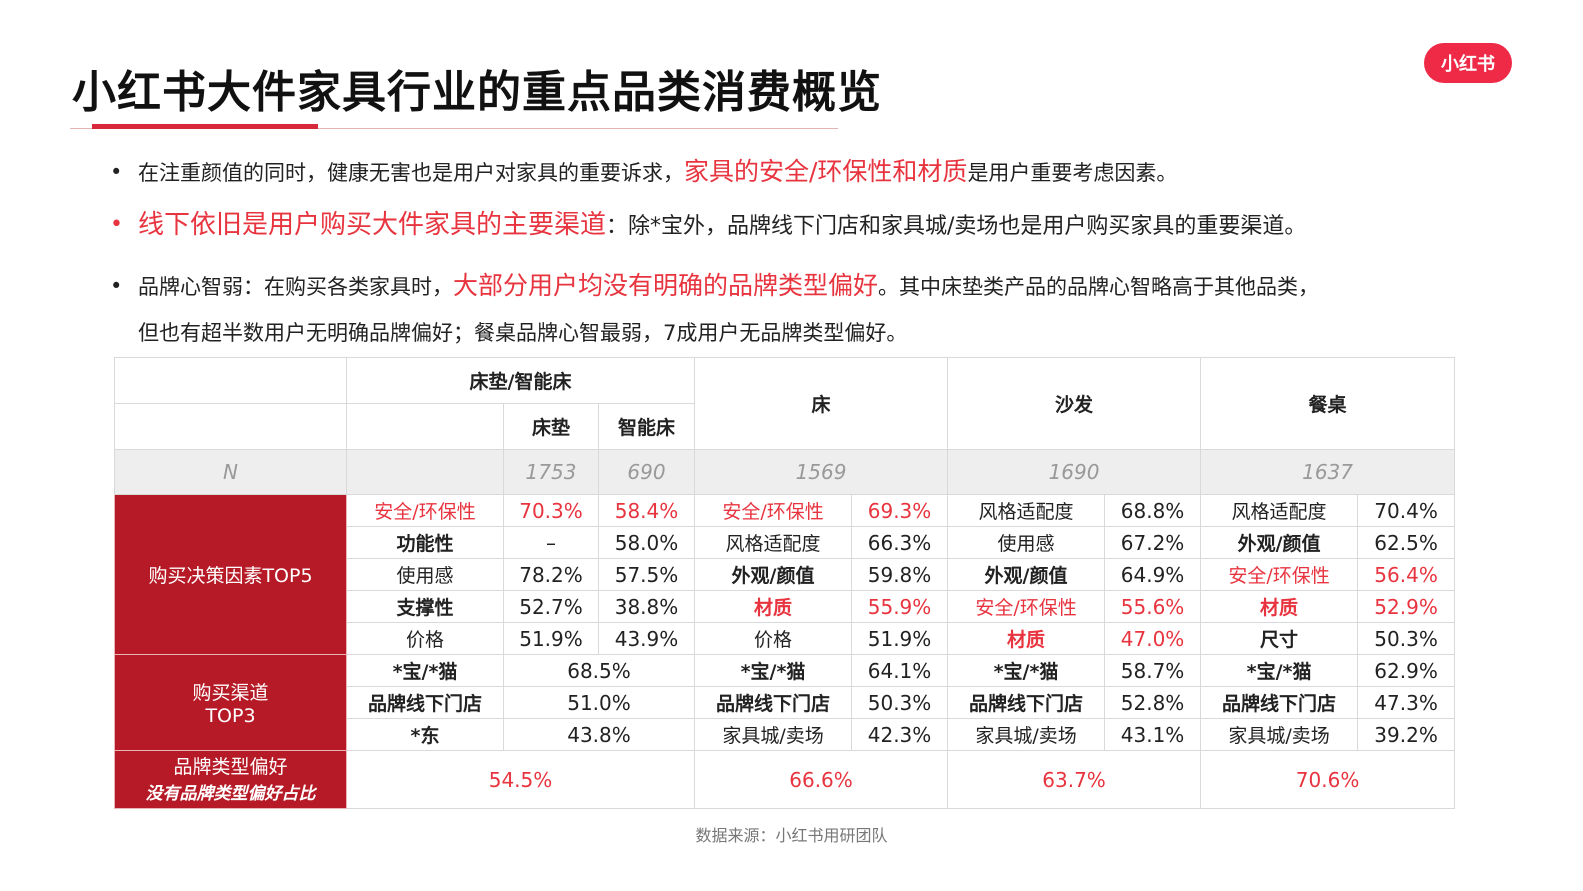 This screenshot has width=1583, height=891. I want to click on bed-value: 59.8%, so click(900, 574).